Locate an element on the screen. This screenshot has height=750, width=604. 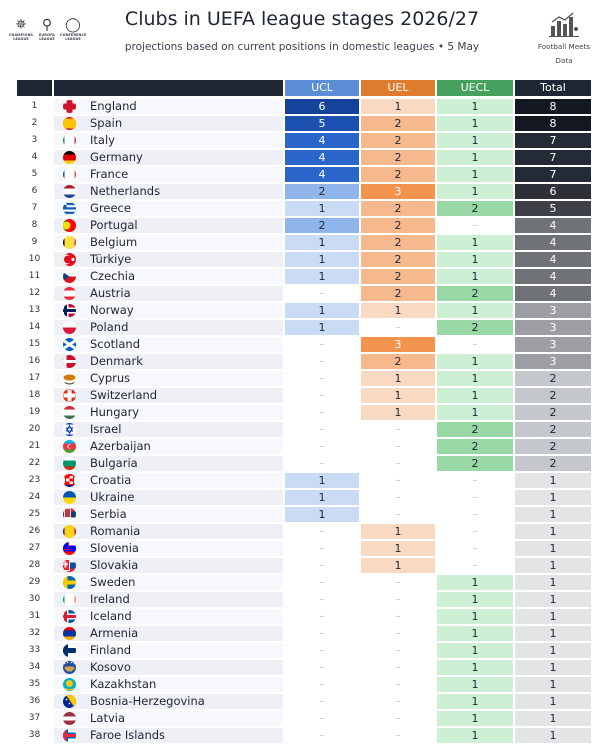
table-row: 38 Faroe Islands – – 1 1 is located at coordinates (304, 735).